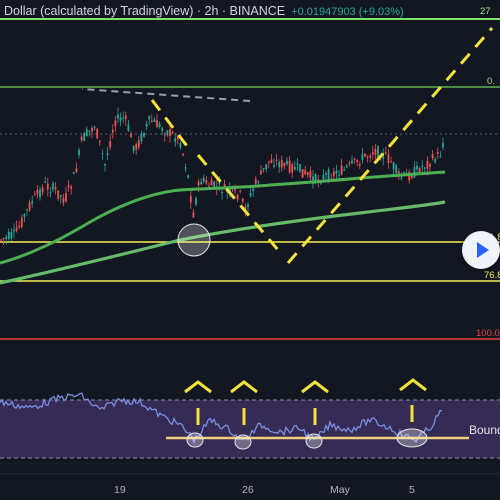 The width and height of the screenshot is (500, 500). Describe the element at coordinates (347, 12) in the screenshot. I see `price-change: +0.01947903 (+9.03%)` at that location.